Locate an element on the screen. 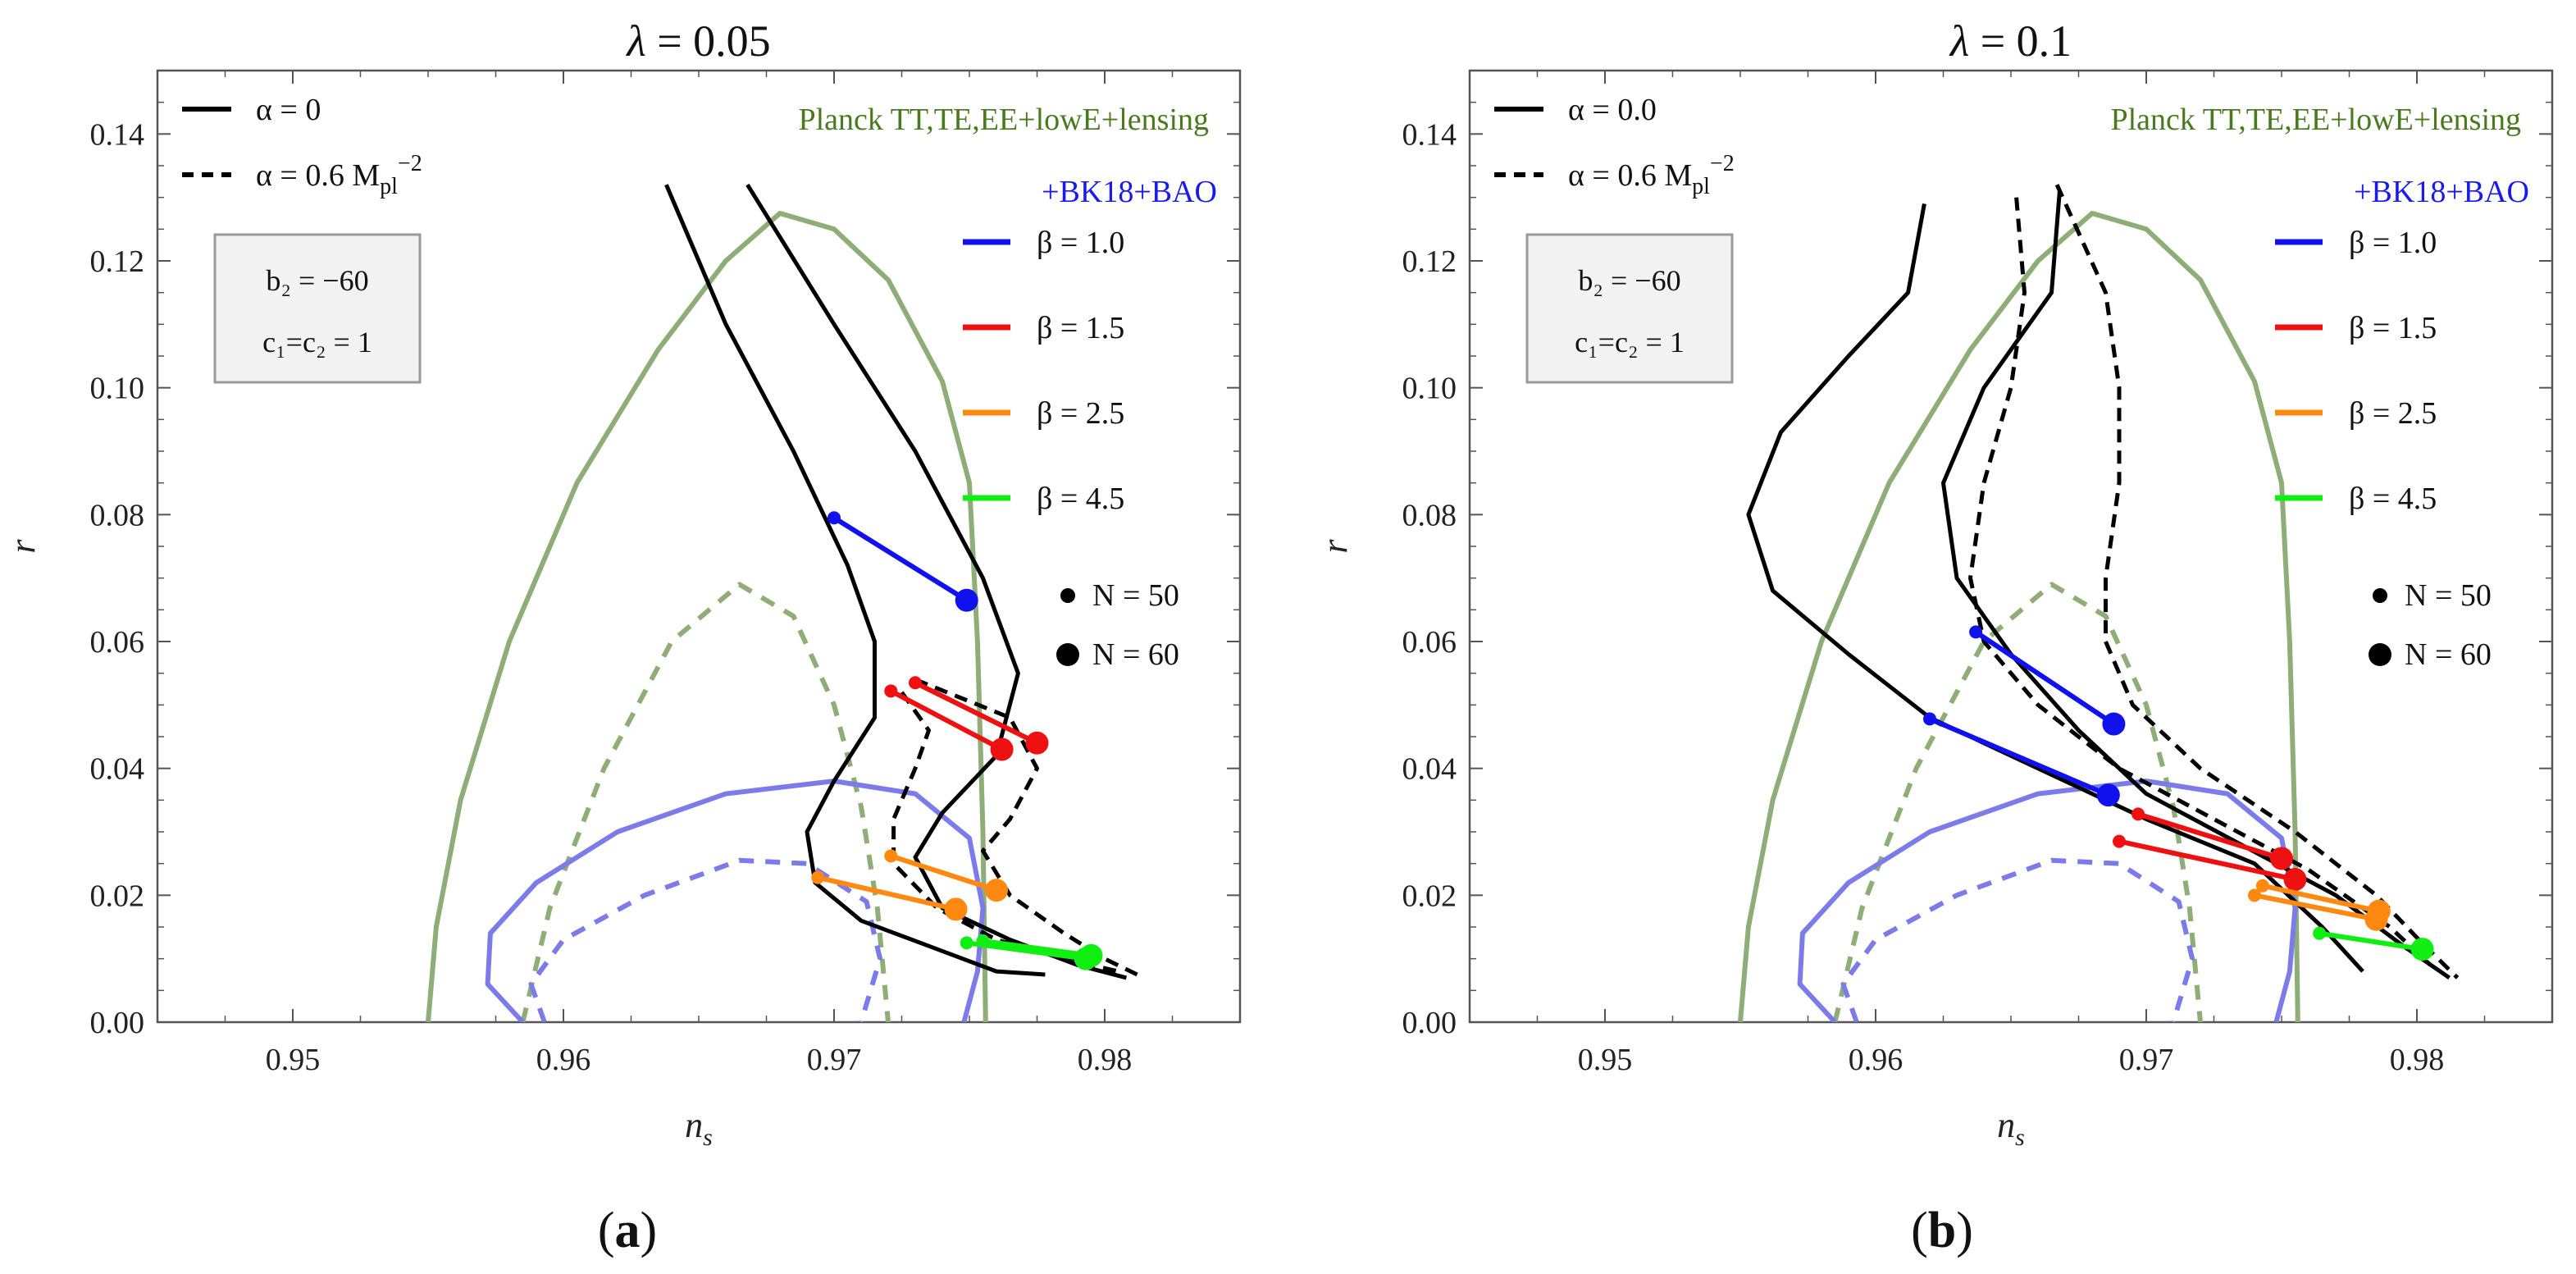 This screenshot has height=1274, width=2576. x-axis-label-main: n is located at coordinates (694, 1125).